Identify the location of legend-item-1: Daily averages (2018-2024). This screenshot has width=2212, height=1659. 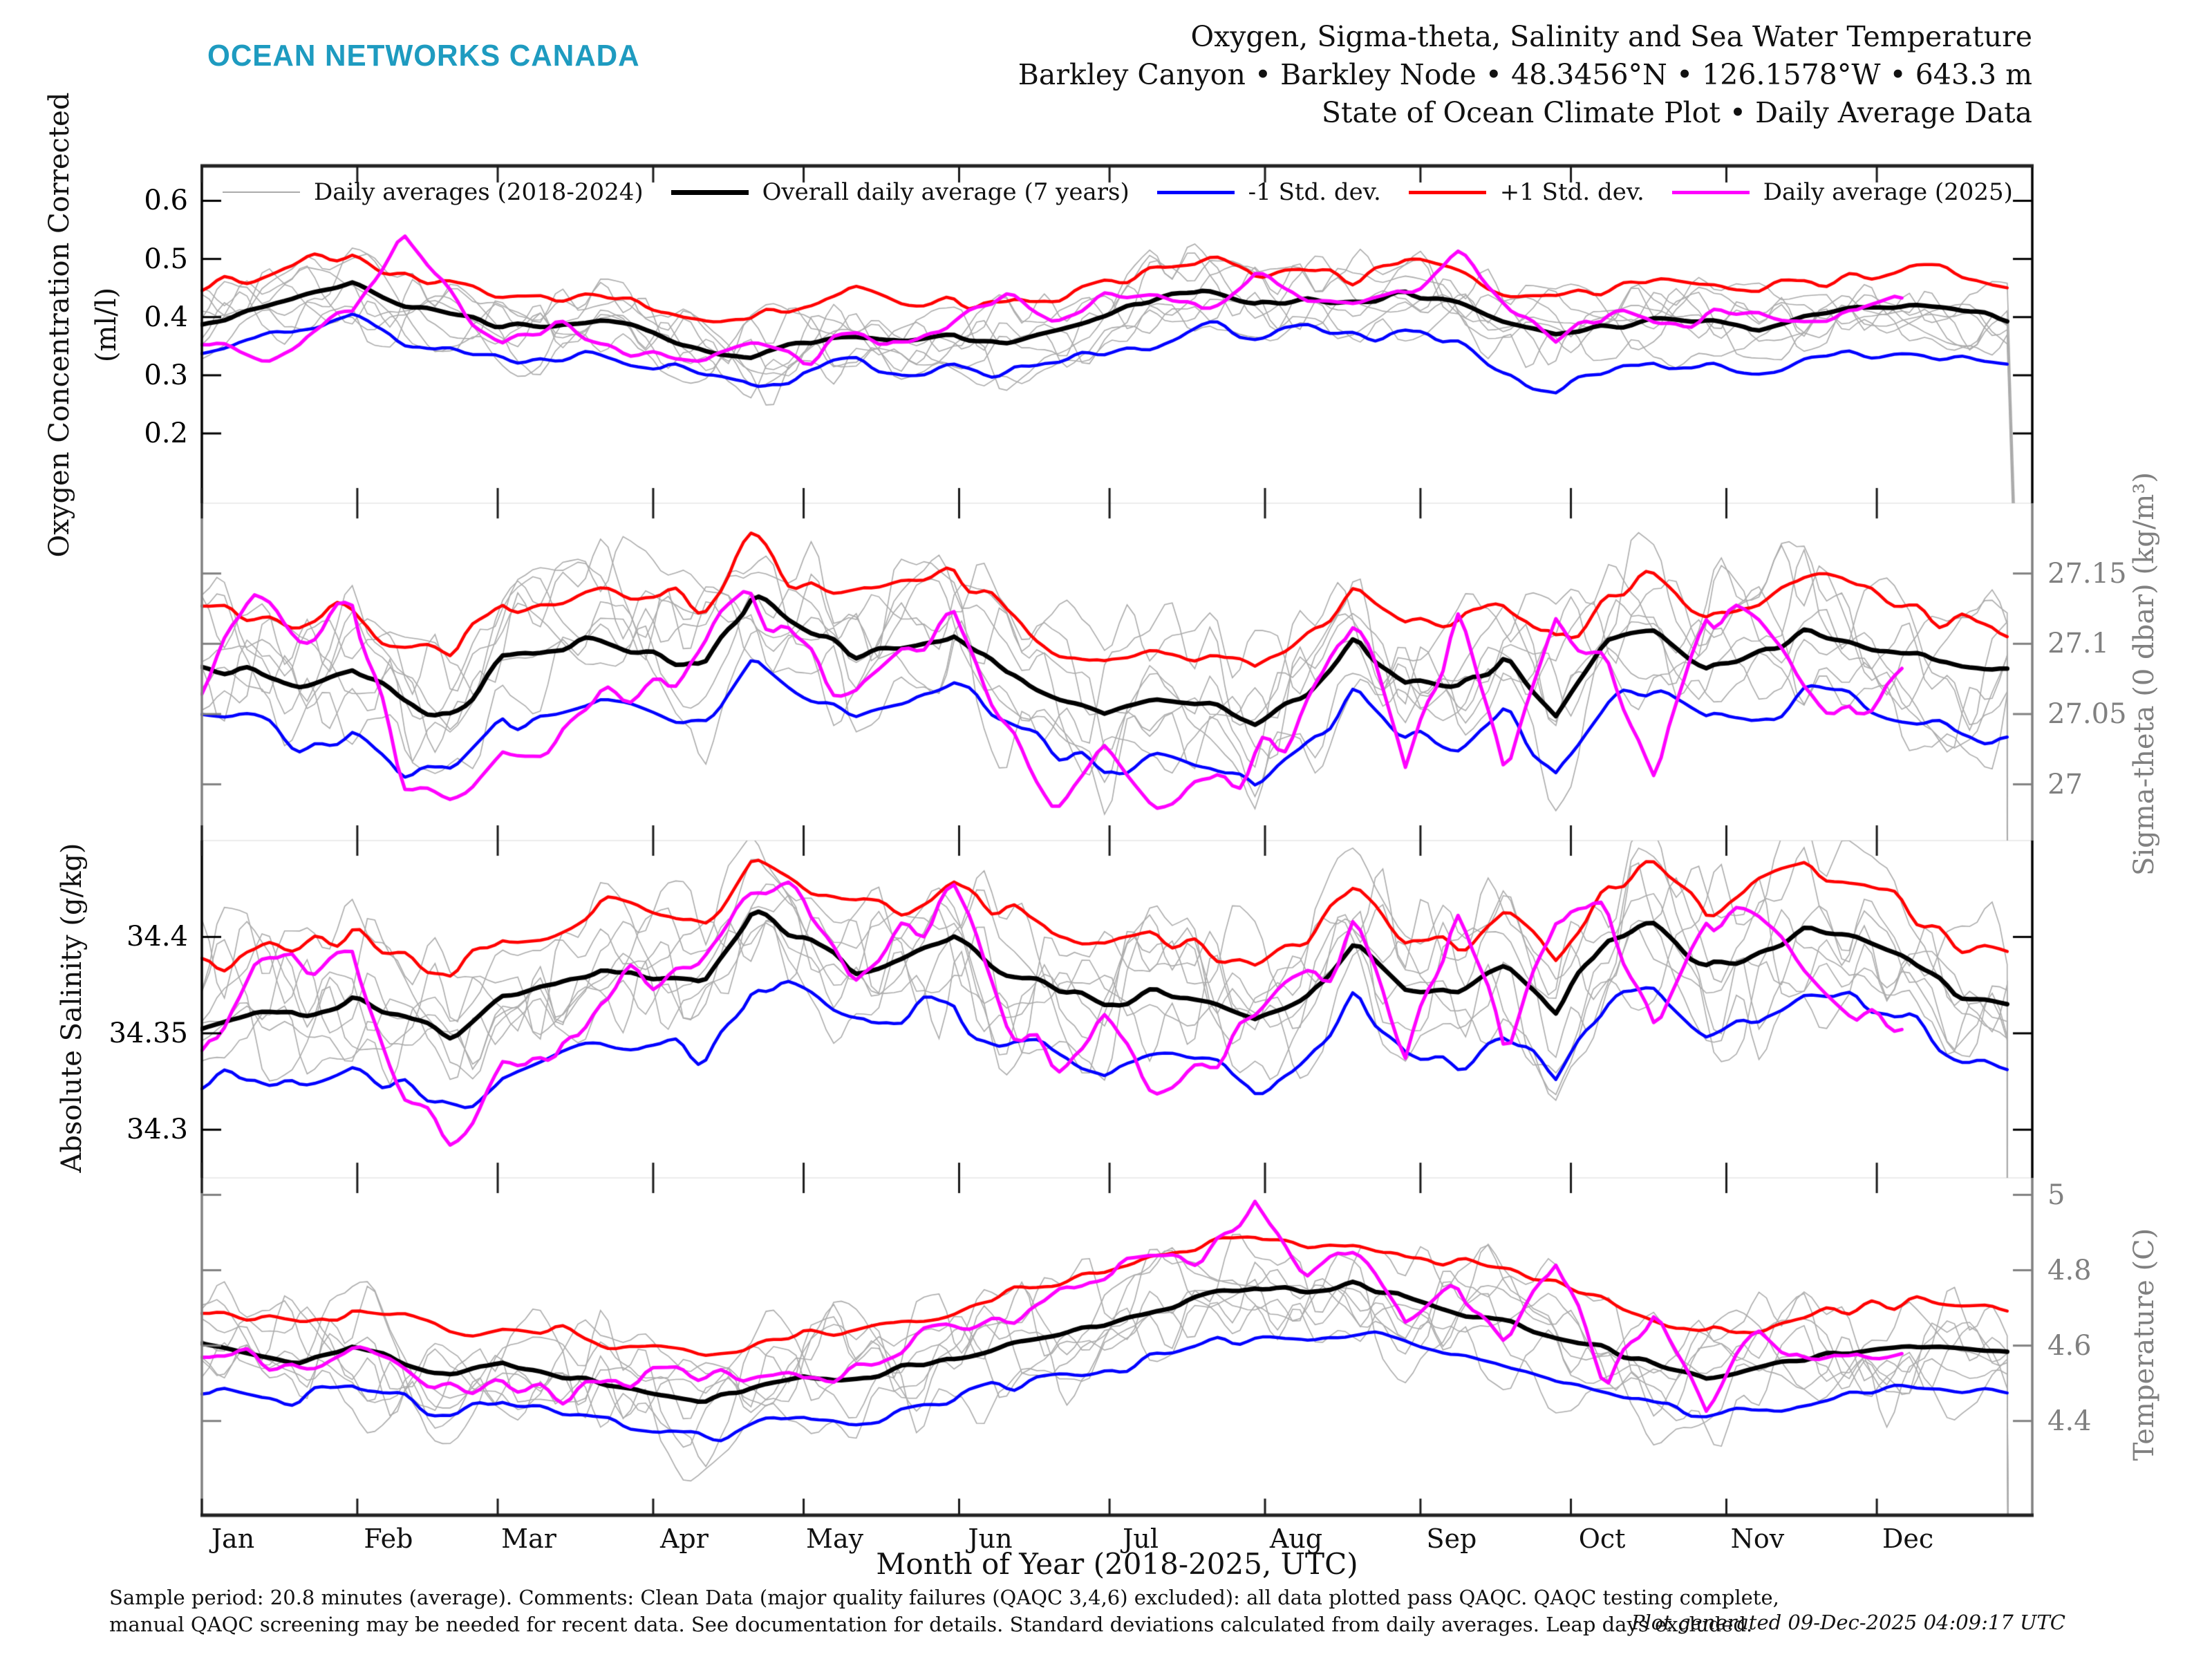
(433, 192).